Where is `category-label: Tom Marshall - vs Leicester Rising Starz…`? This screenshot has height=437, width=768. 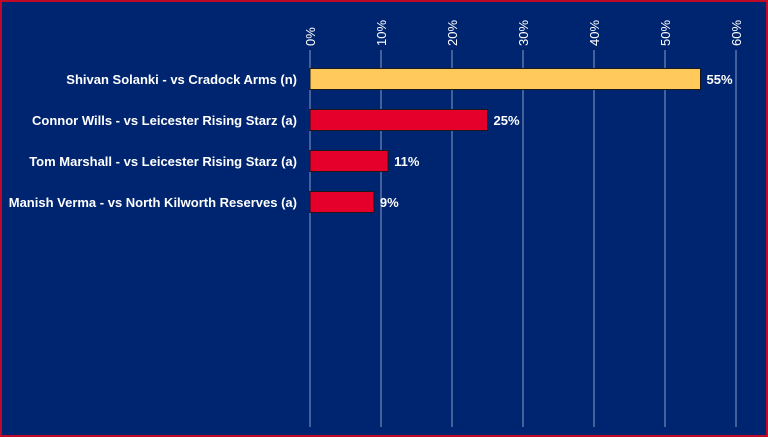 category-label: Tom Marshall - vs Leicester Rising Starz… is located at coordinates (163, 161).